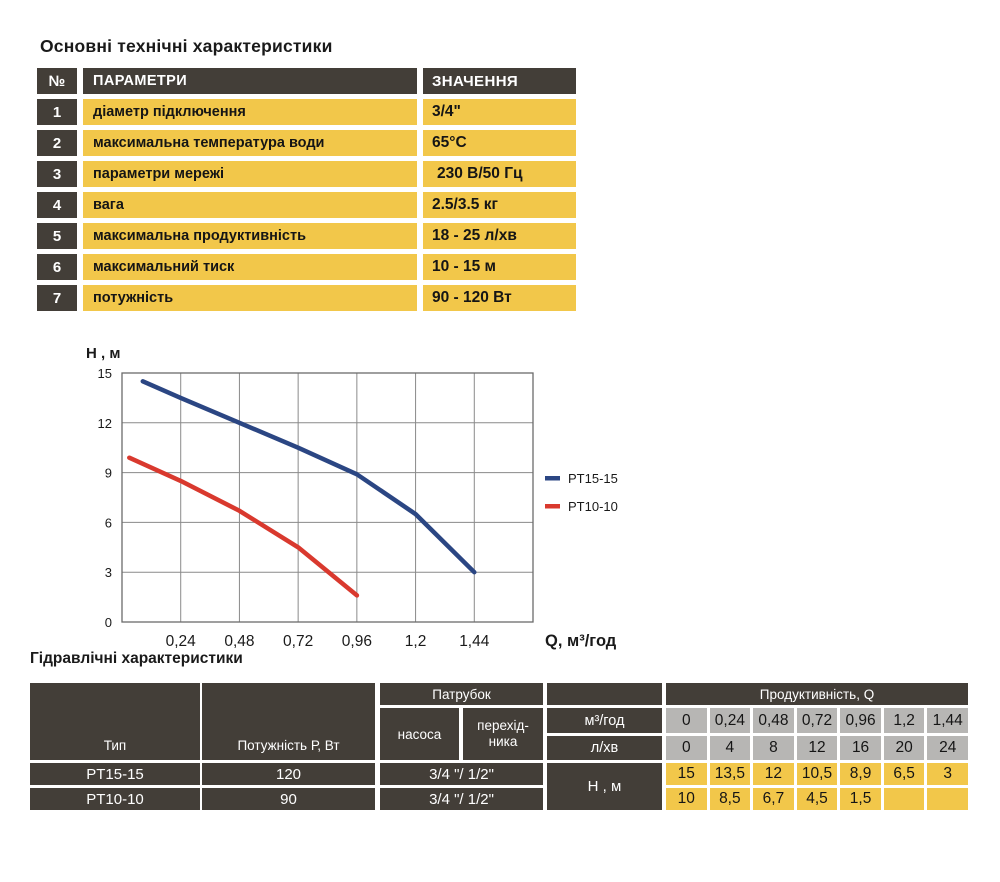 This screenshot has width=1000, height=882. I want to click on flow-lmin-row: 0 4 8 12 16 20 24, so click(817, 748).